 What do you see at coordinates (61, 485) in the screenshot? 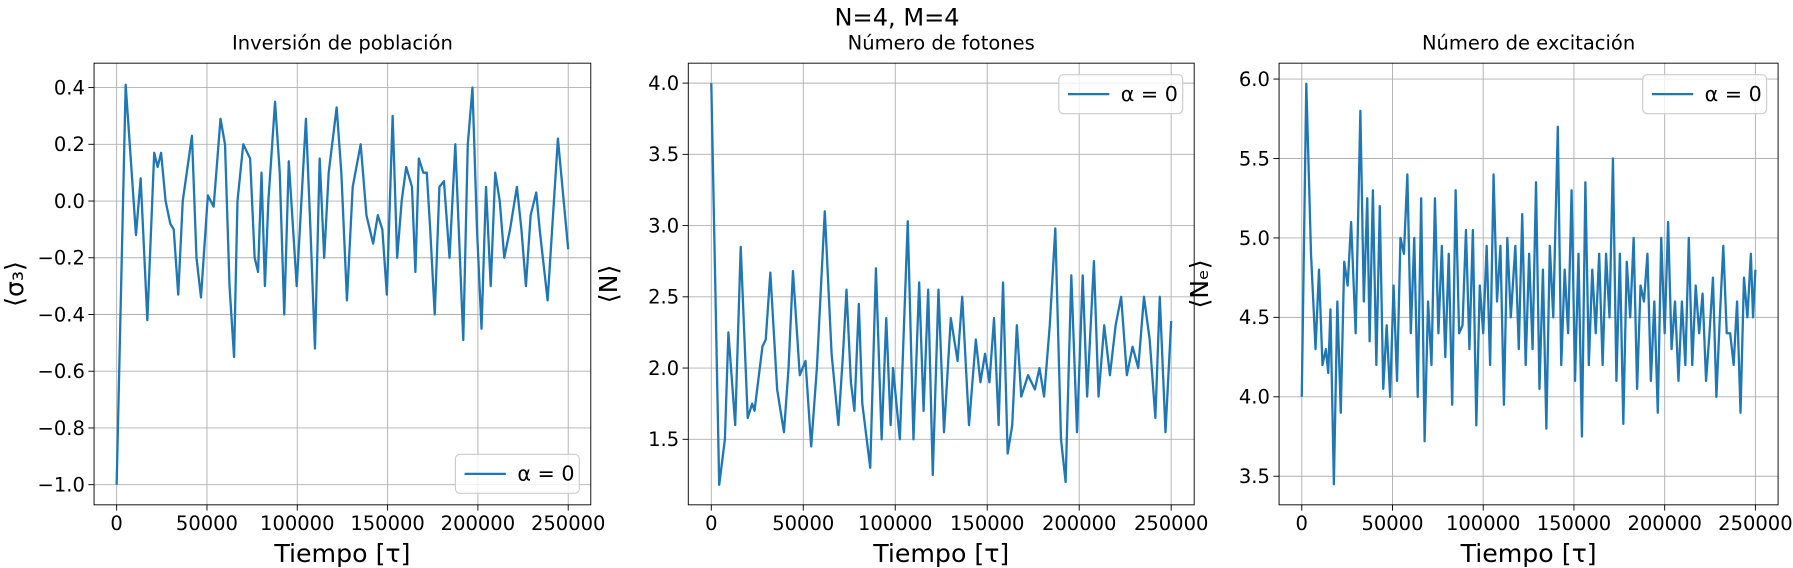
I see `y-tick-label: −1.0` at bounding box center [61, 485].